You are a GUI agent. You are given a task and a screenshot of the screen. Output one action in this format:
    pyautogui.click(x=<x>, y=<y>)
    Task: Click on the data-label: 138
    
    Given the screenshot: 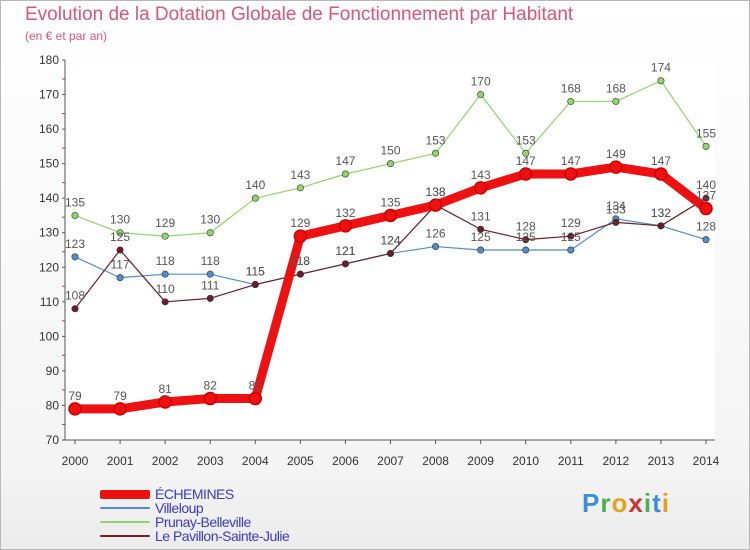 What is the action you would take?
    pyautogui.click(x=436, y=192)
    